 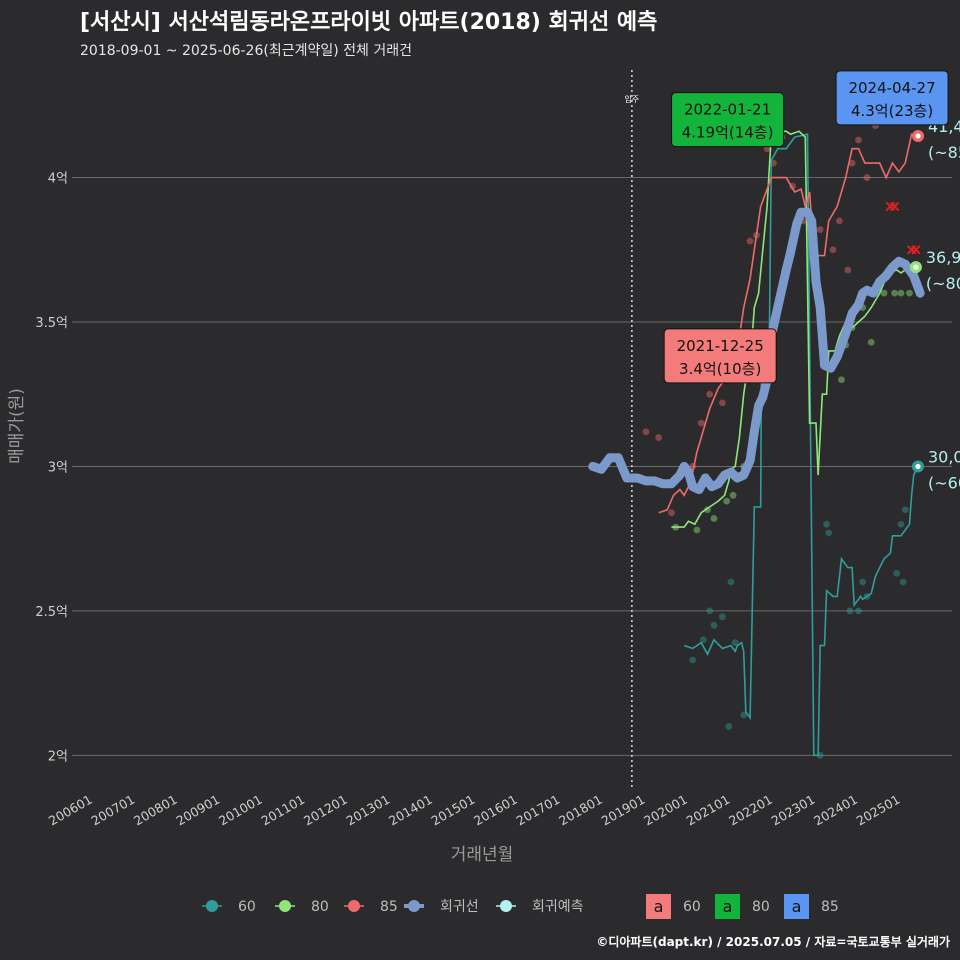 What do you see at coordinates (368, 810) in the screenshot?
I see `x-tick-label: 201301` at bounding box center [368, 810].